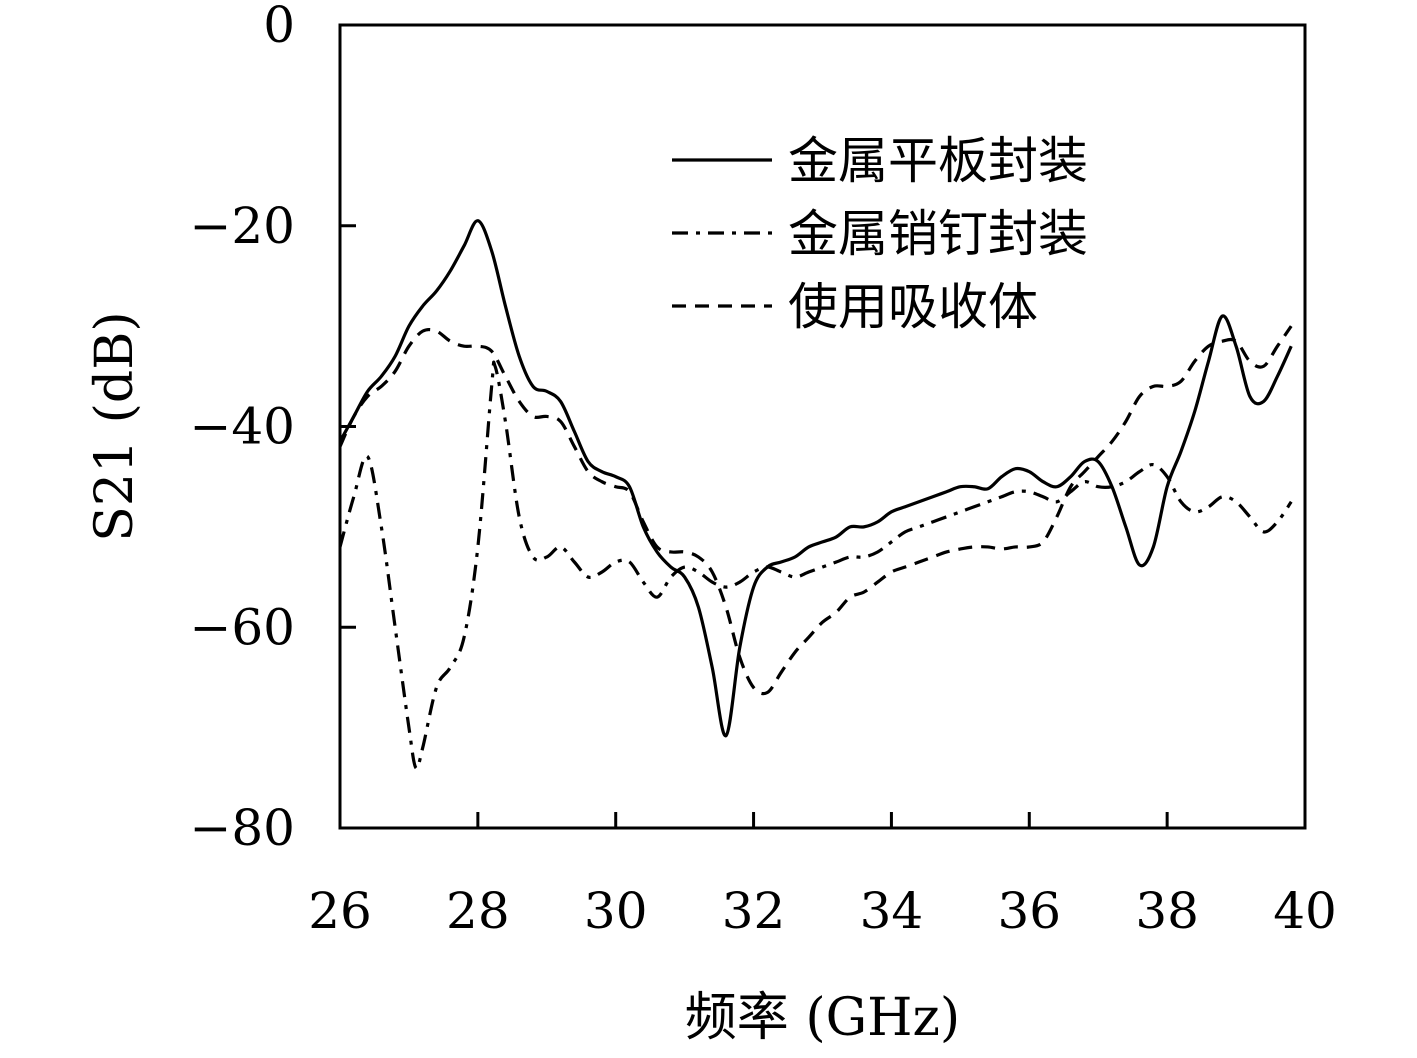  I want to click on x-tick-label: 32, so click(754, 911).